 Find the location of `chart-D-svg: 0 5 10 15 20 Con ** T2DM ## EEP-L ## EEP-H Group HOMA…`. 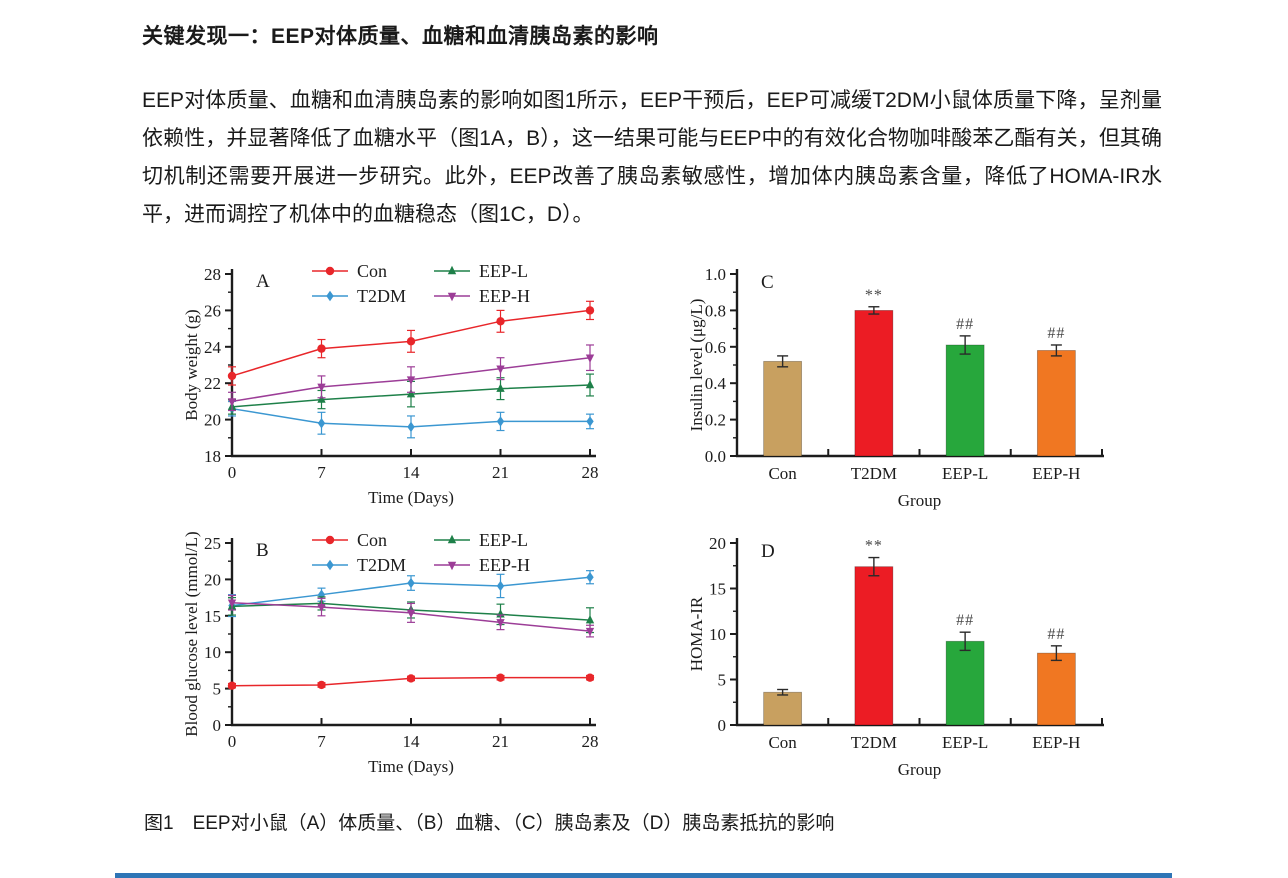

chart-D-svg: 0 5 10 15 20 Con ** T2DM ## EEP-L ## EEP-H Group HOMA… is located at coordinates (895, 656).